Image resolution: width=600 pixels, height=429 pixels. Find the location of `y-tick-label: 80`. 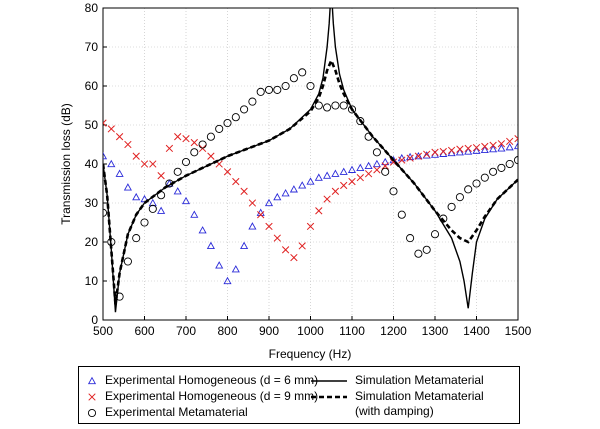

y-tick-label: 80 is located at coordinates (92, 8).